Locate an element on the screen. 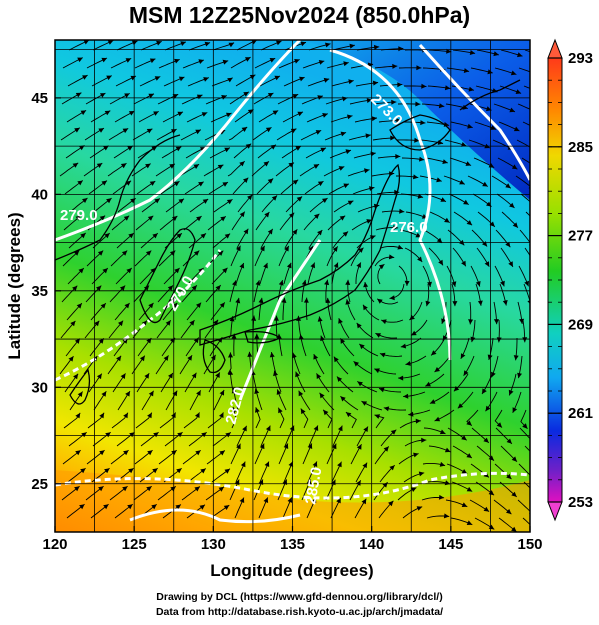  korea-coastline is located at coordinates (167, 276).